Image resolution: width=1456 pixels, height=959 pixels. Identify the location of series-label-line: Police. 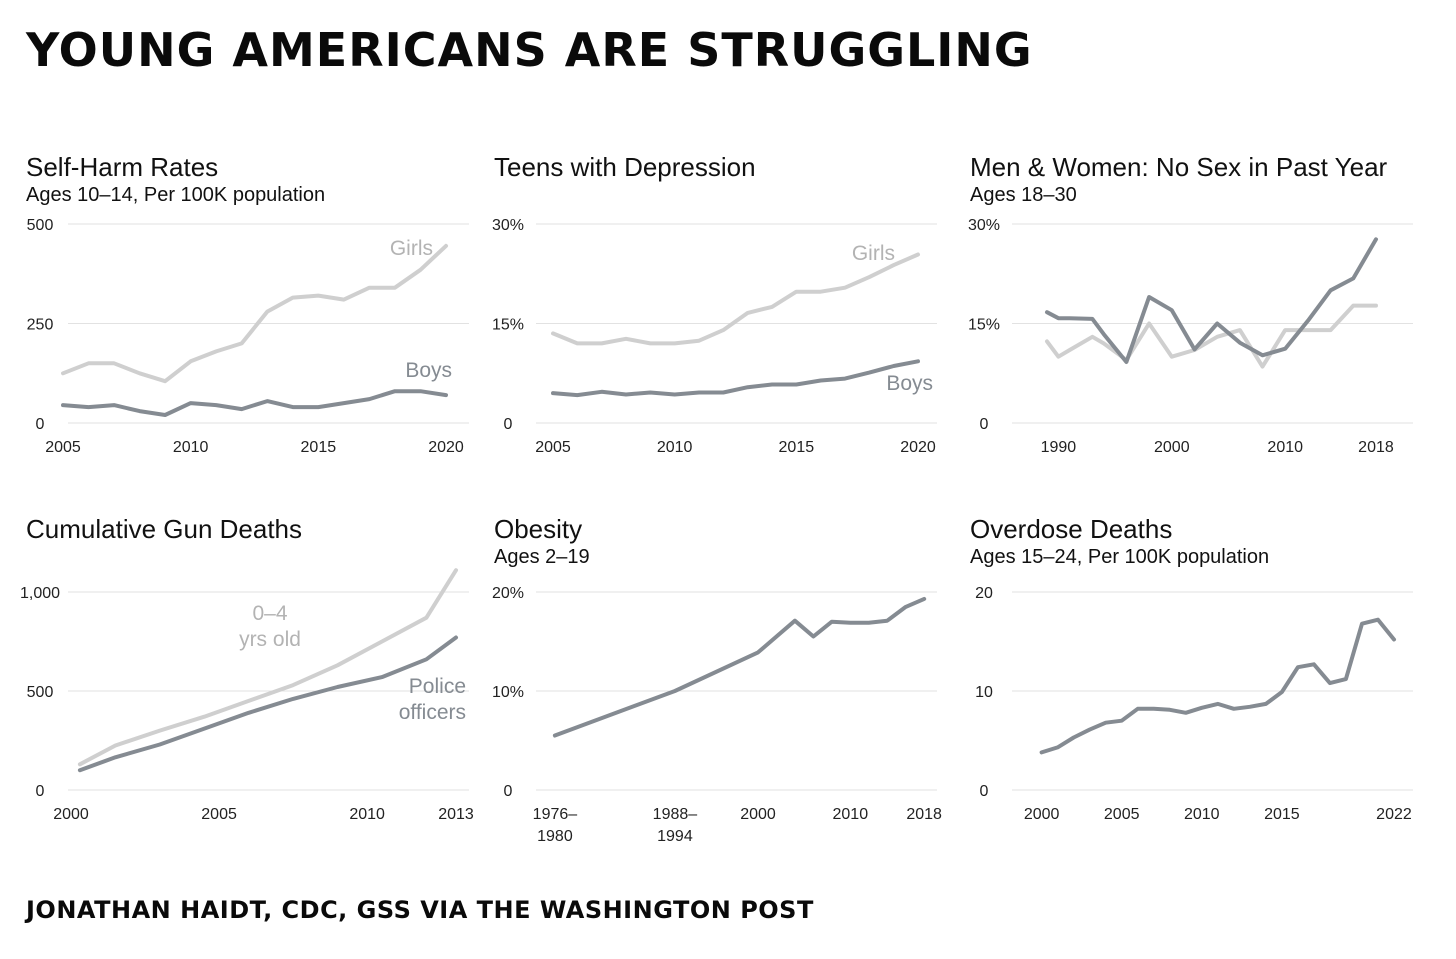
(437, 686).